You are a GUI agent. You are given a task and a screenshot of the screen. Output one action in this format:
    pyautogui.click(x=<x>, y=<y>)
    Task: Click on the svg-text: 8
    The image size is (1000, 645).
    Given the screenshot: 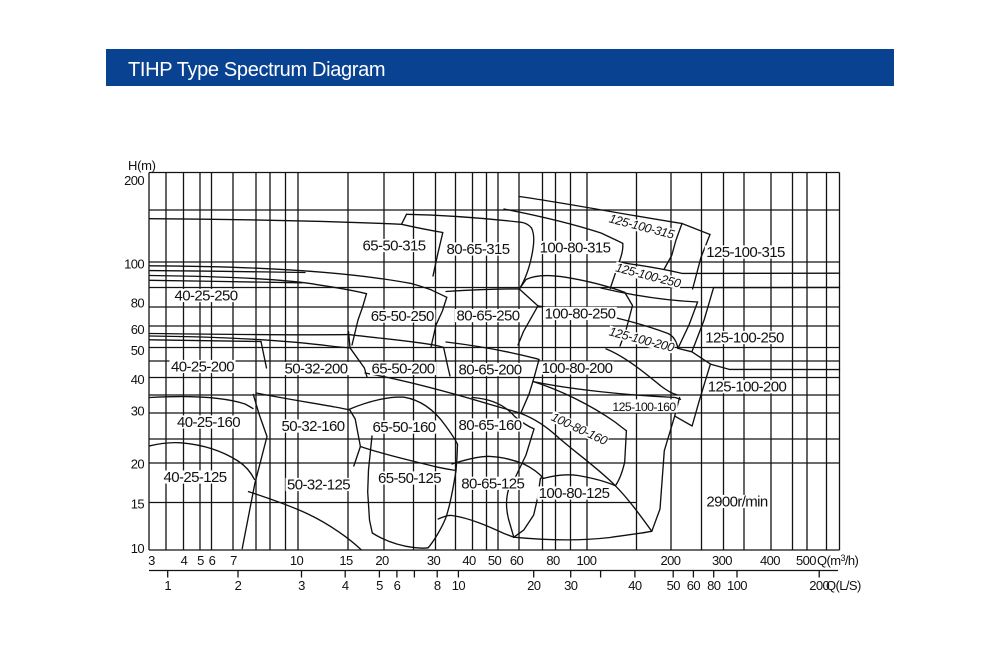 What is the action you would take?
    pyautogui.click(x=437, y=585)
    